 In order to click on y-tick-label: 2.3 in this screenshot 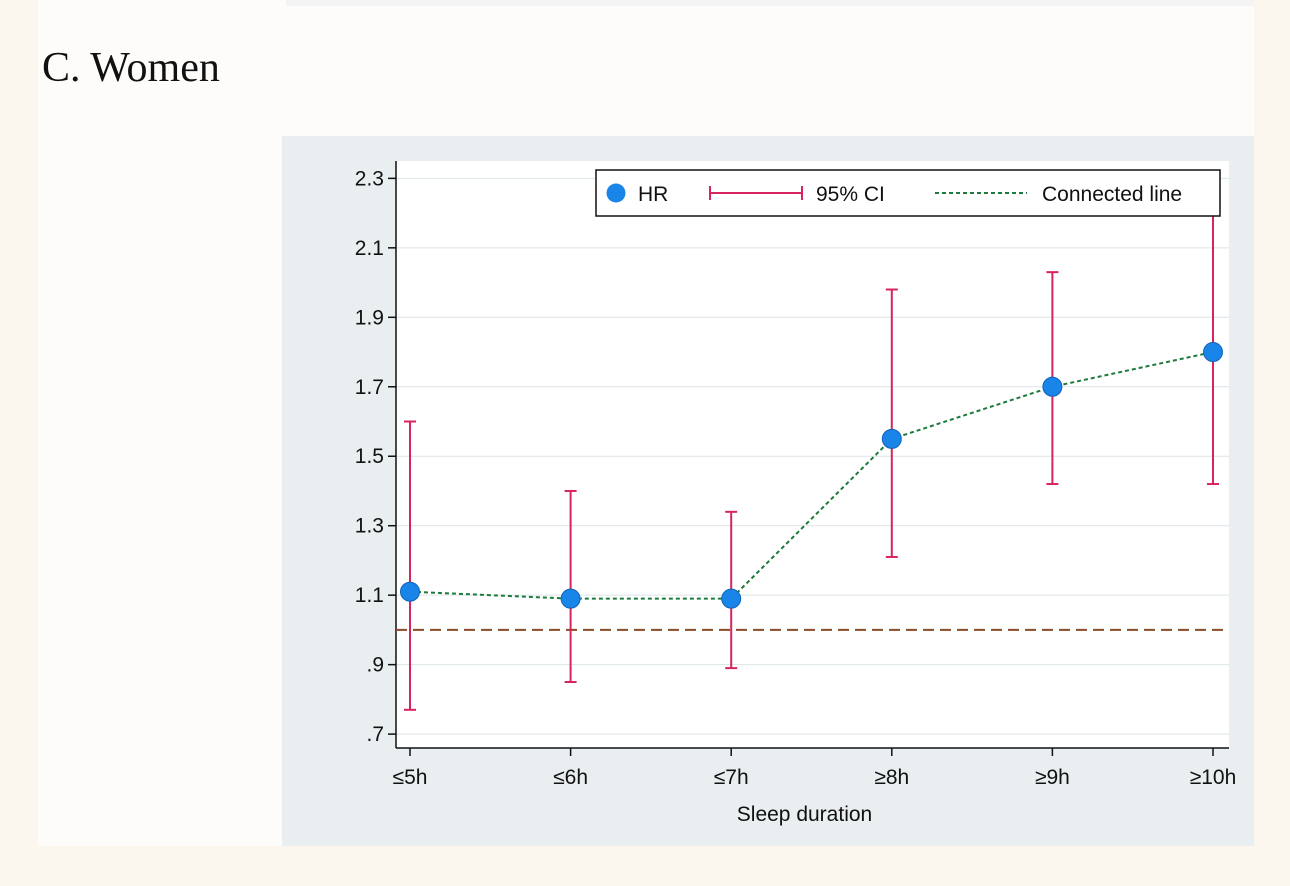, I will do `click(369, 178)`.